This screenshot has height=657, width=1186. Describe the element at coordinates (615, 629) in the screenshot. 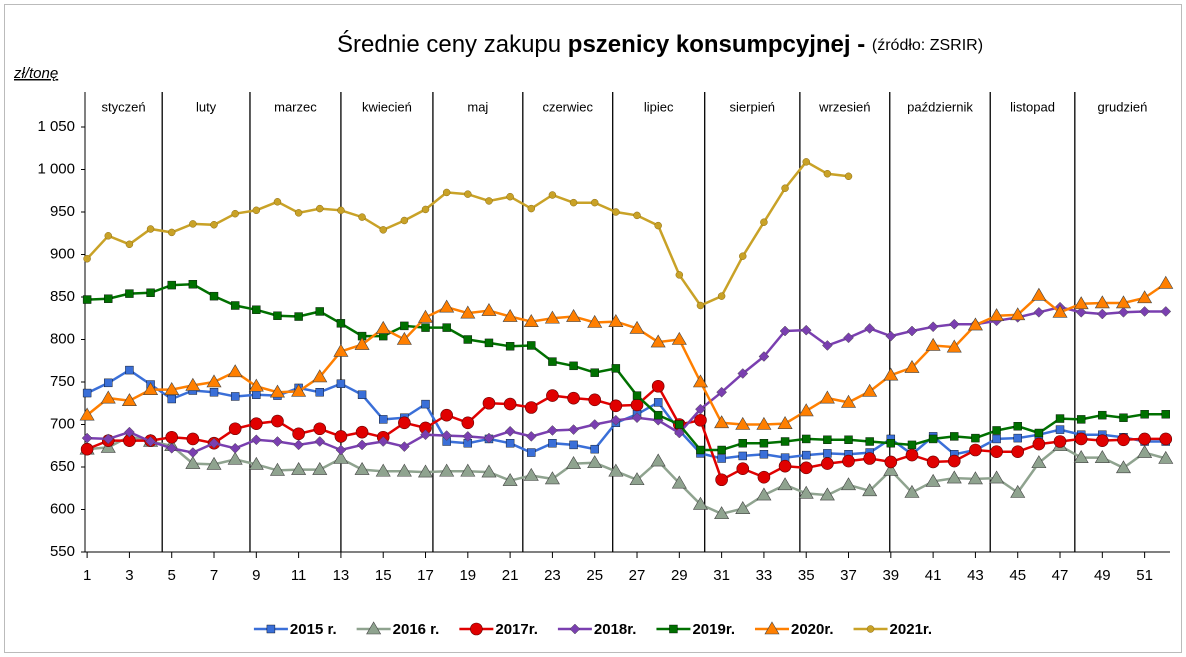

I see `legend-label: 2018r.` at that location.